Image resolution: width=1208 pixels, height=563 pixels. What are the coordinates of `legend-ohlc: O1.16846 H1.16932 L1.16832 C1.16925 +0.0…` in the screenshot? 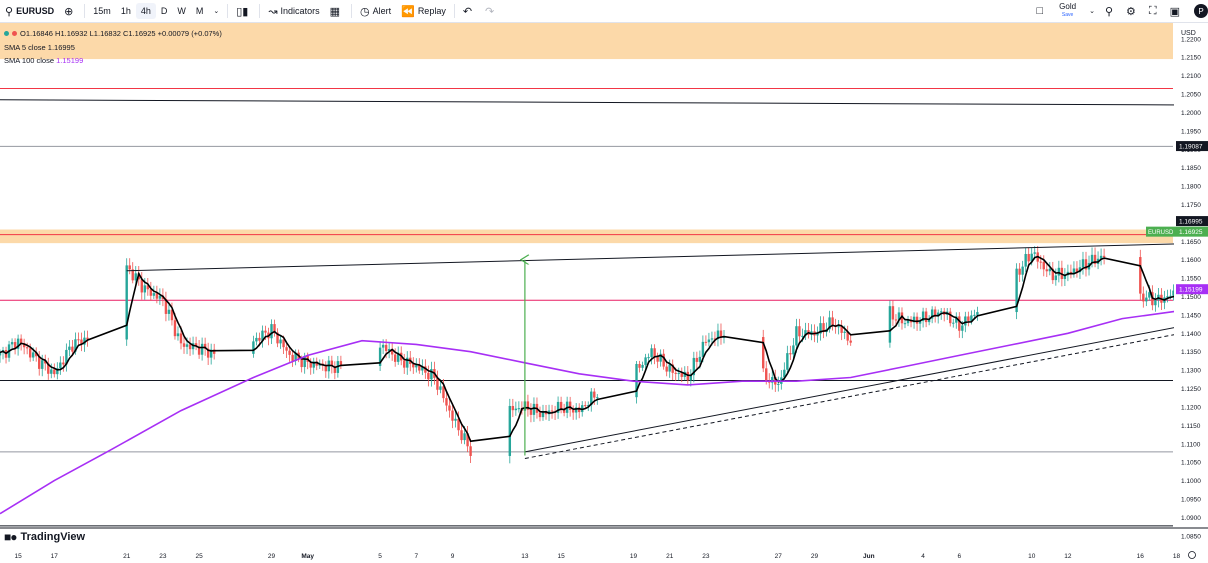 It's located at (121, 33).